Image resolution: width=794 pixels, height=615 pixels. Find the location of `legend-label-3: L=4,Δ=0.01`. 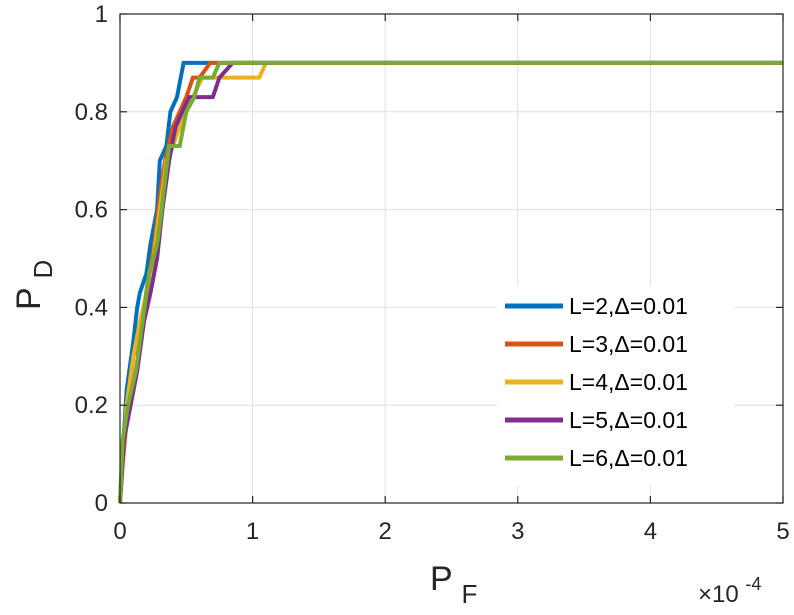

legend-label-3: L=4,Δ=0.01 is located at coordinates (628, 382).